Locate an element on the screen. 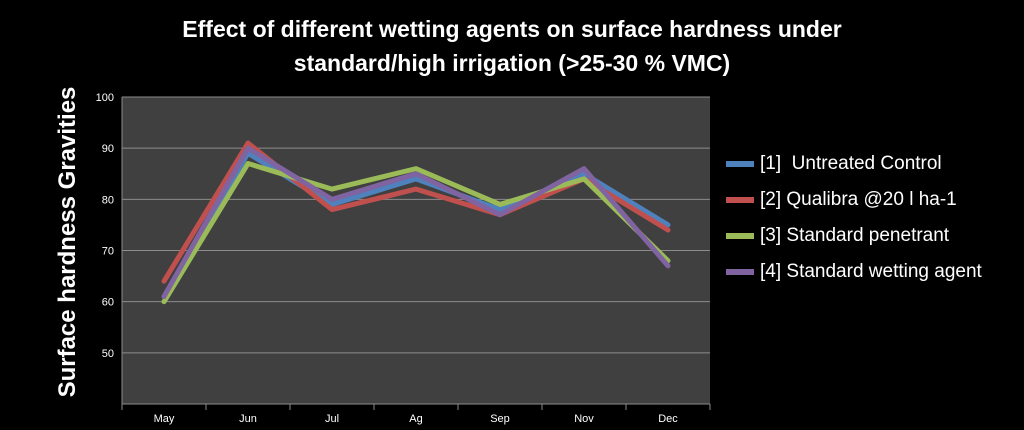  y-tick-label: 80 is located at coordinates (108, 200).